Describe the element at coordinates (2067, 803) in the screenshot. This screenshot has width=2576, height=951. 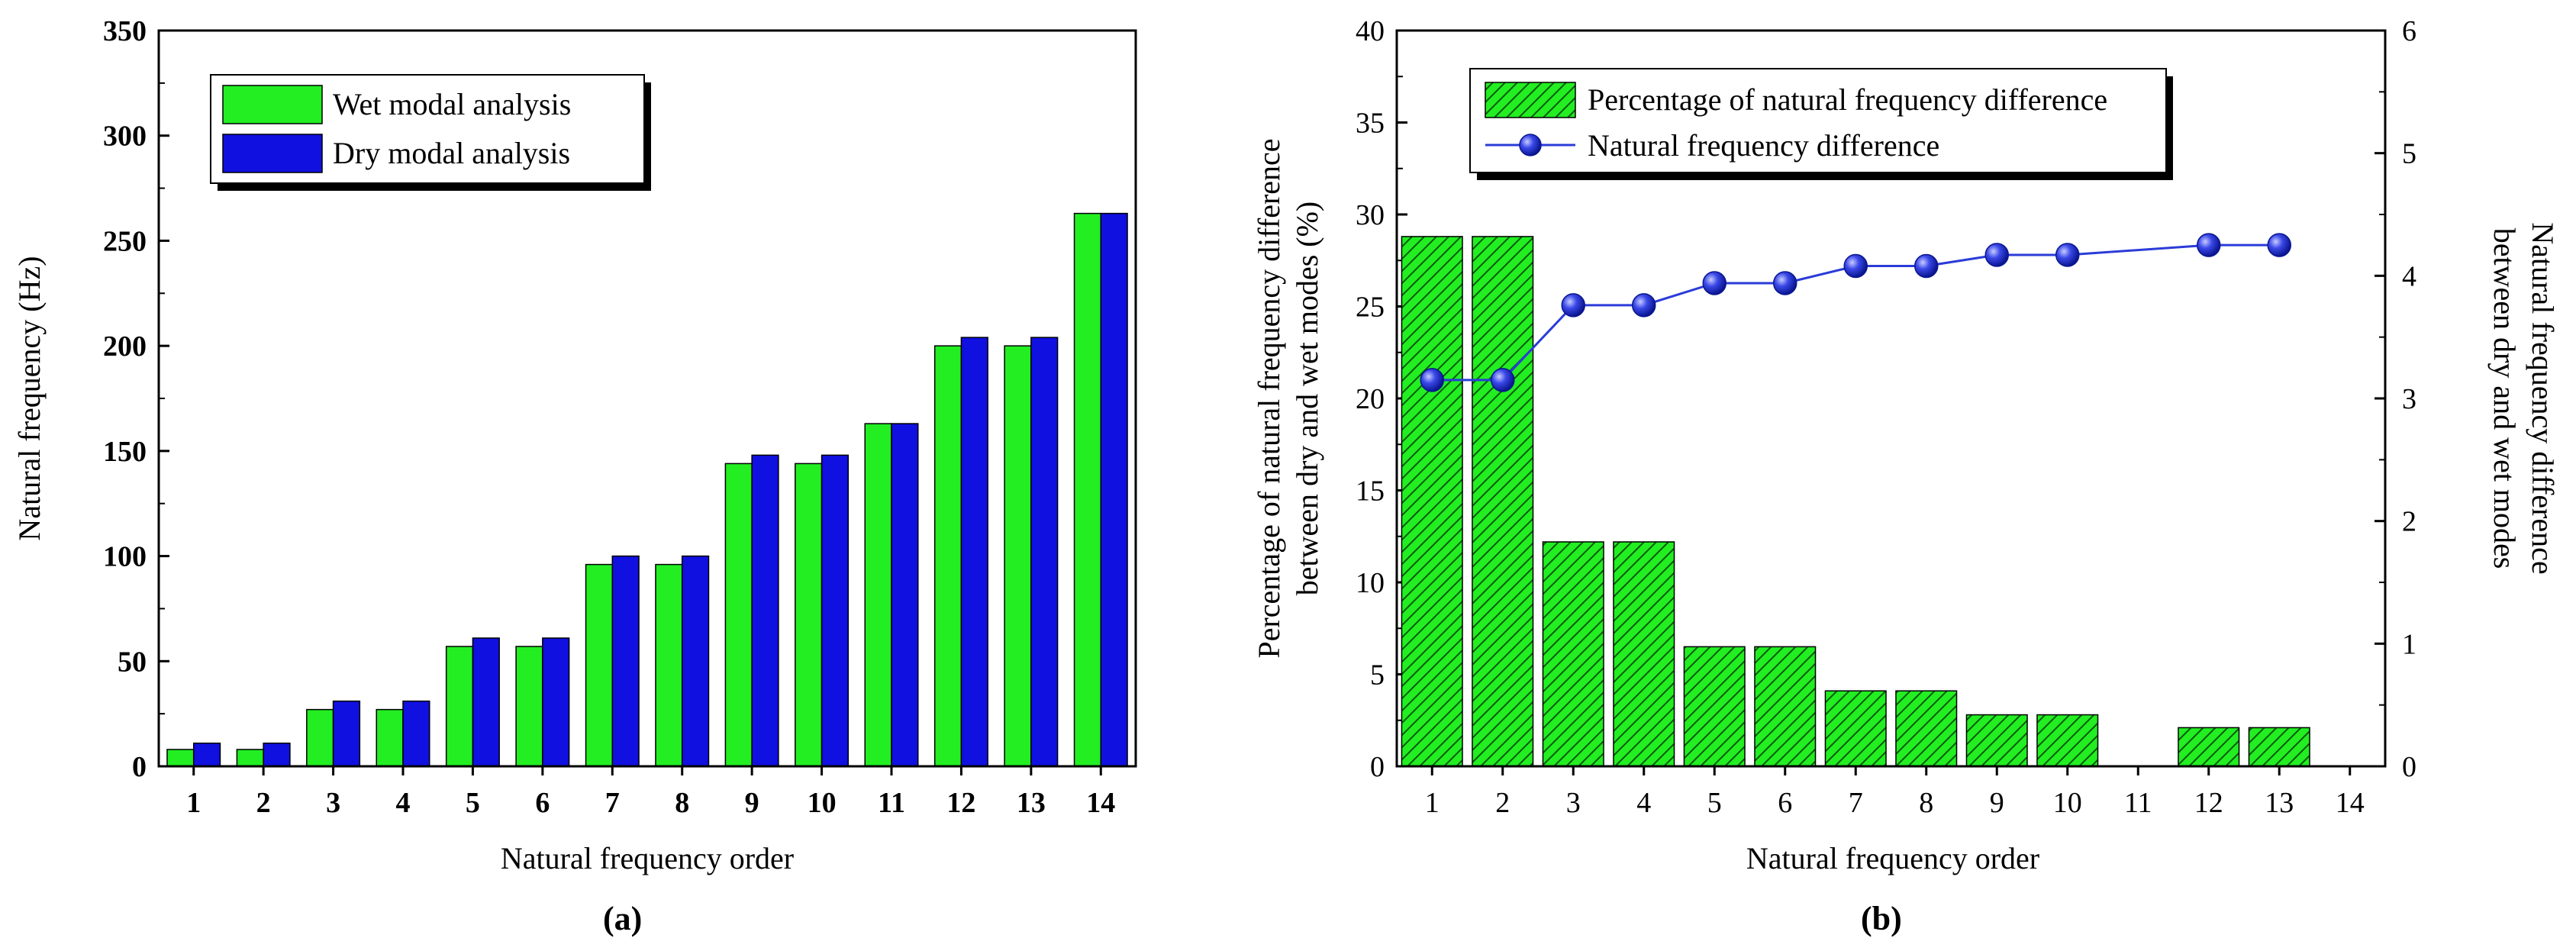
I see `b-x-tick-label: 10` at that location.